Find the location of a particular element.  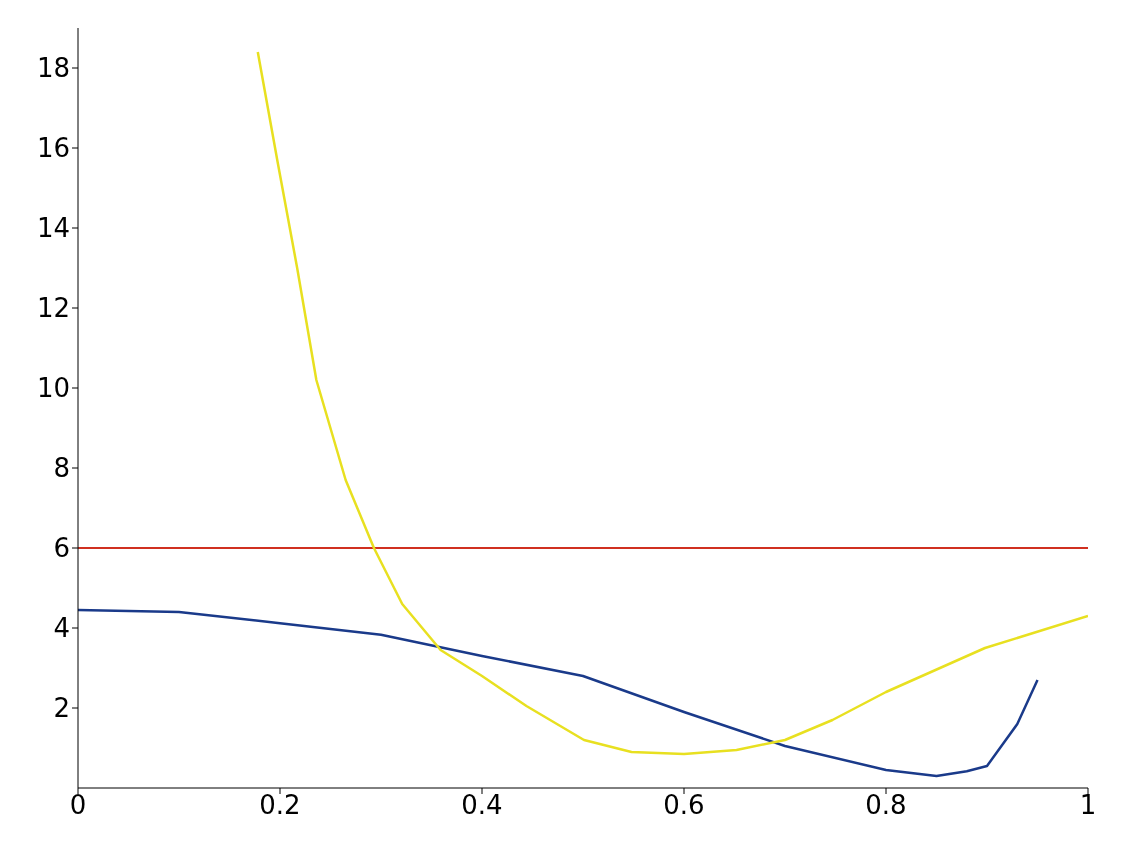

y-tick-label: 2 is located at coordinates (61, 708).